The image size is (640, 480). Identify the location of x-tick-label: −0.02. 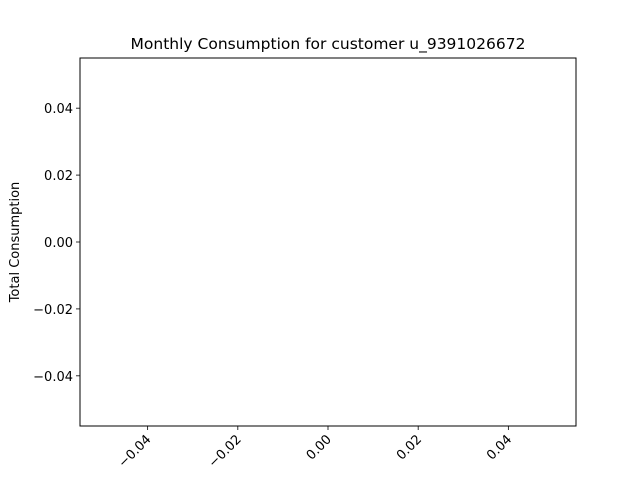
(225, 451).